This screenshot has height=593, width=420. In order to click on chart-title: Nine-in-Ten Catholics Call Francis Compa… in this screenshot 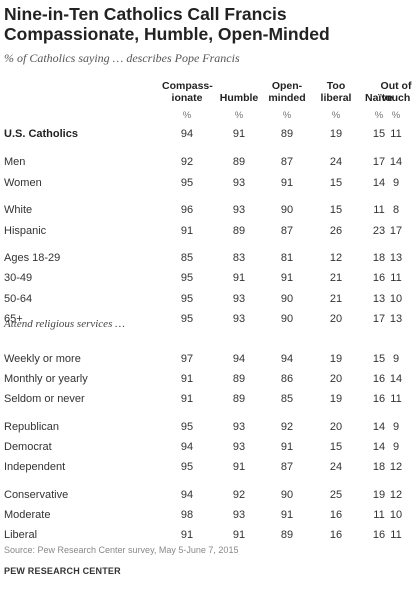, I will do `click(167, 24)`.